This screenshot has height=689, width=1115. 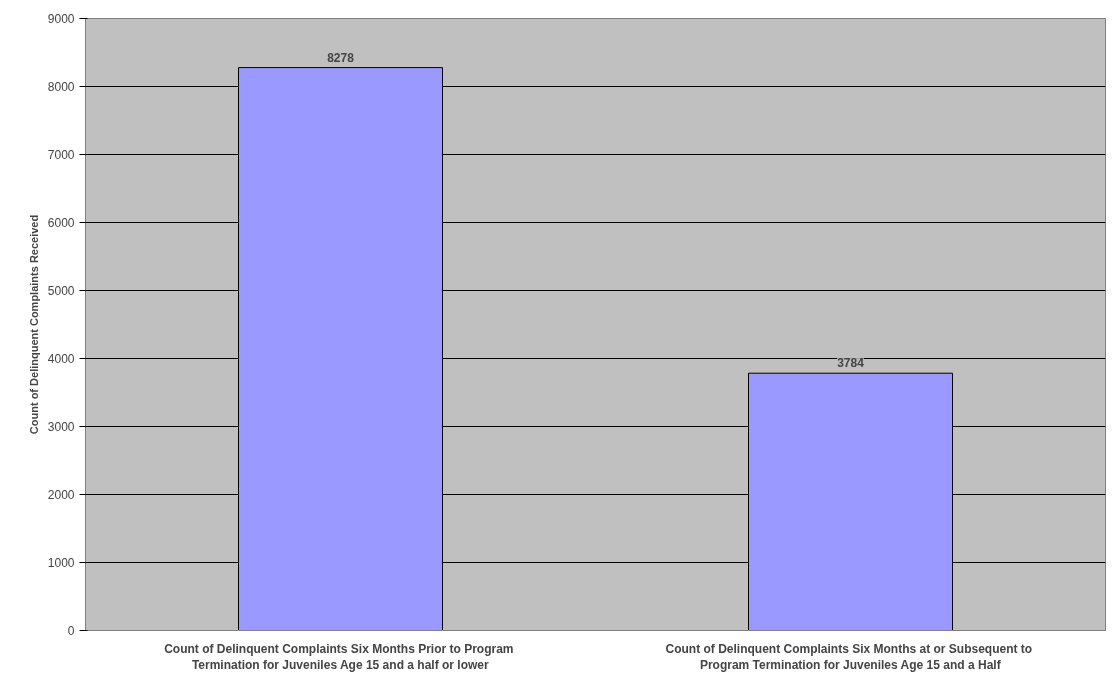 I want to click on y-tick-label: 2000, so click(x=61, y=495).